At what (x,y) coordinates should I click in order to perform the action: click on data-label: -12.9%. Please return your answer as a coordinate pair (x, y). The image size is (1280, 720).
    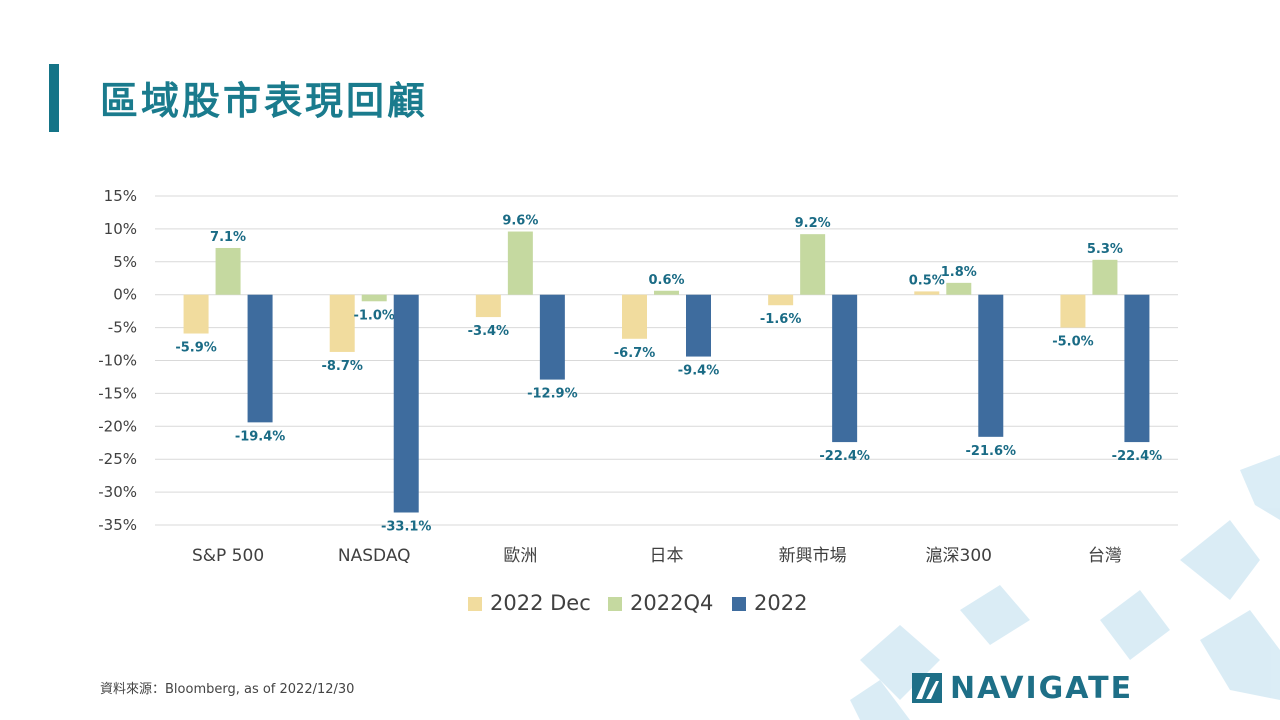
    Looking at the image, I should click on (552, 394).